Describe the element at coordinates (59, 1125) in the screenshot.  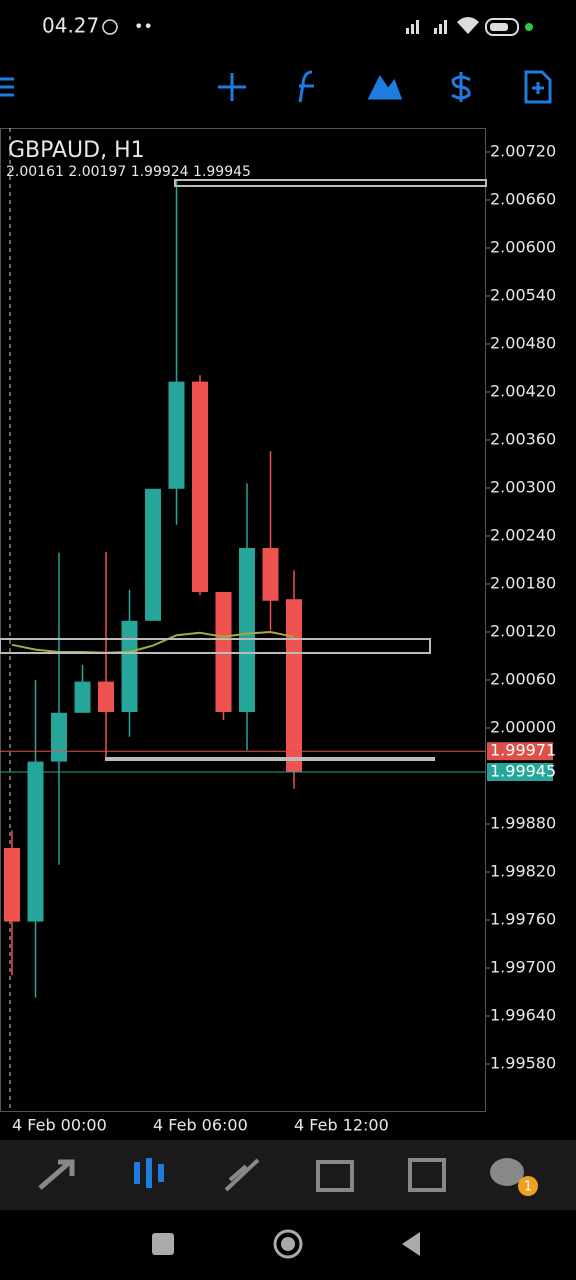
I see `x-tick-label: 4 Feb 00:00` at that location.